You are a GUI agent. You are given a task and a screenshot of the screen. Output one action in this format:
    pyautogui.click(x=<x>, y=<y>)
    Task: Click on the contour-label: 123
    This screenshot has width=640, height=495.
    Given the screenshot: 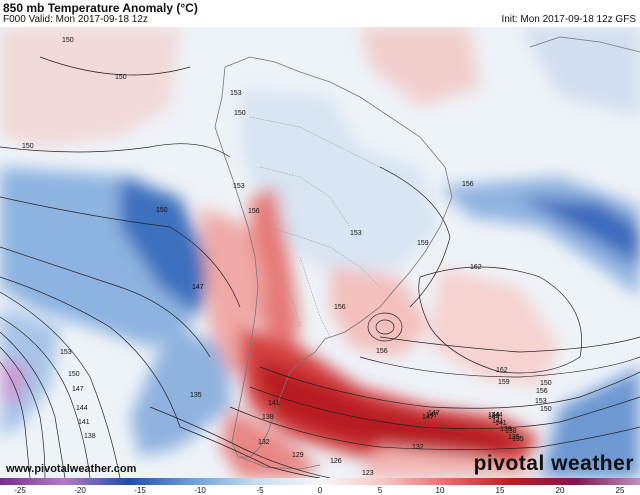 What is the action you would take?
    pyautogui.click(x=368, y=473)
    